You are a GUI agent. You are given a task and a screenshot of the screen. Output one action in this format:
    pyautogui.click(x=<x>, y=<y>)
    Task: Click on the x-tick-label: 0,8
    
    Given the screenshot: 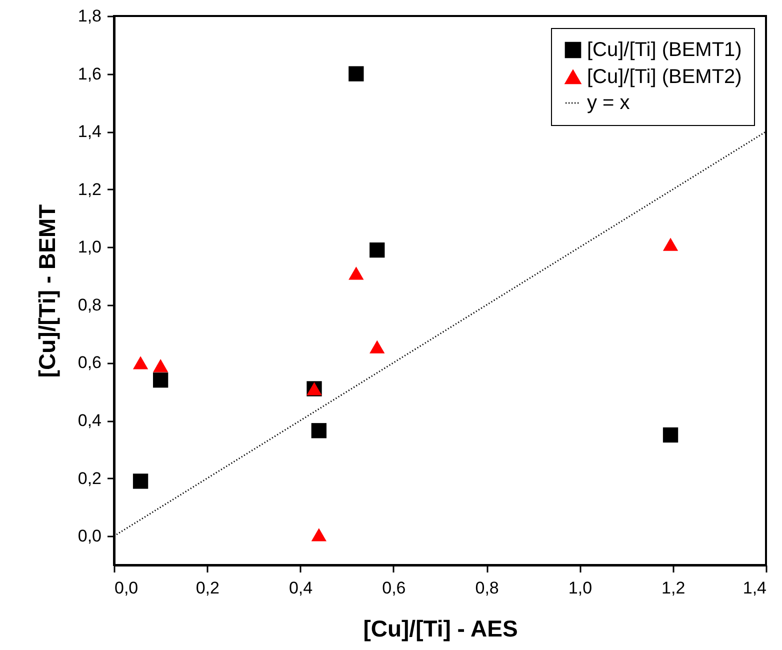 What is the action you would take?
    pyautogui.click(x=487, y=588)
    